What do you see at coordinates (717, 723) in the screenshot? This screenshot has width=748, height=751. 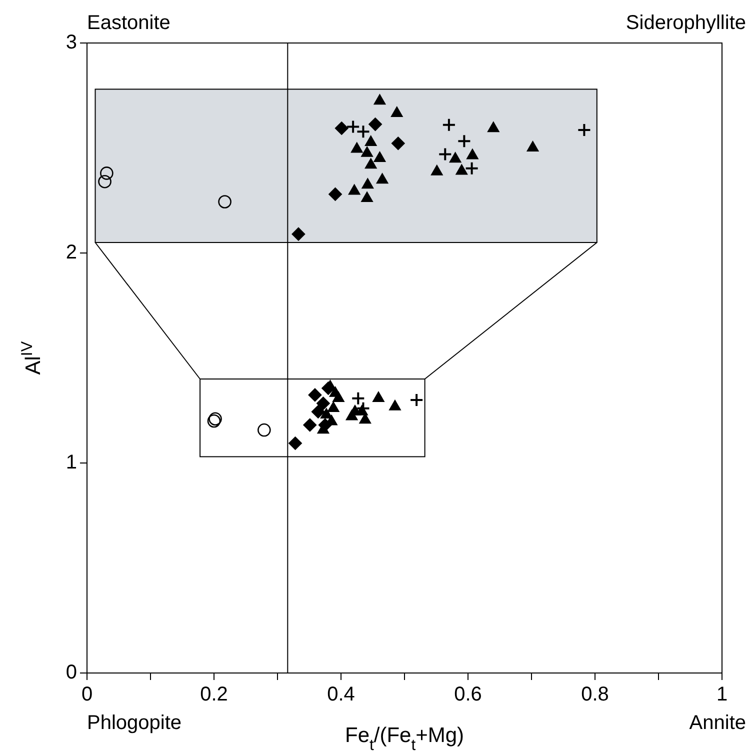 I see `text: Annite` at bounding box center [717, 723].